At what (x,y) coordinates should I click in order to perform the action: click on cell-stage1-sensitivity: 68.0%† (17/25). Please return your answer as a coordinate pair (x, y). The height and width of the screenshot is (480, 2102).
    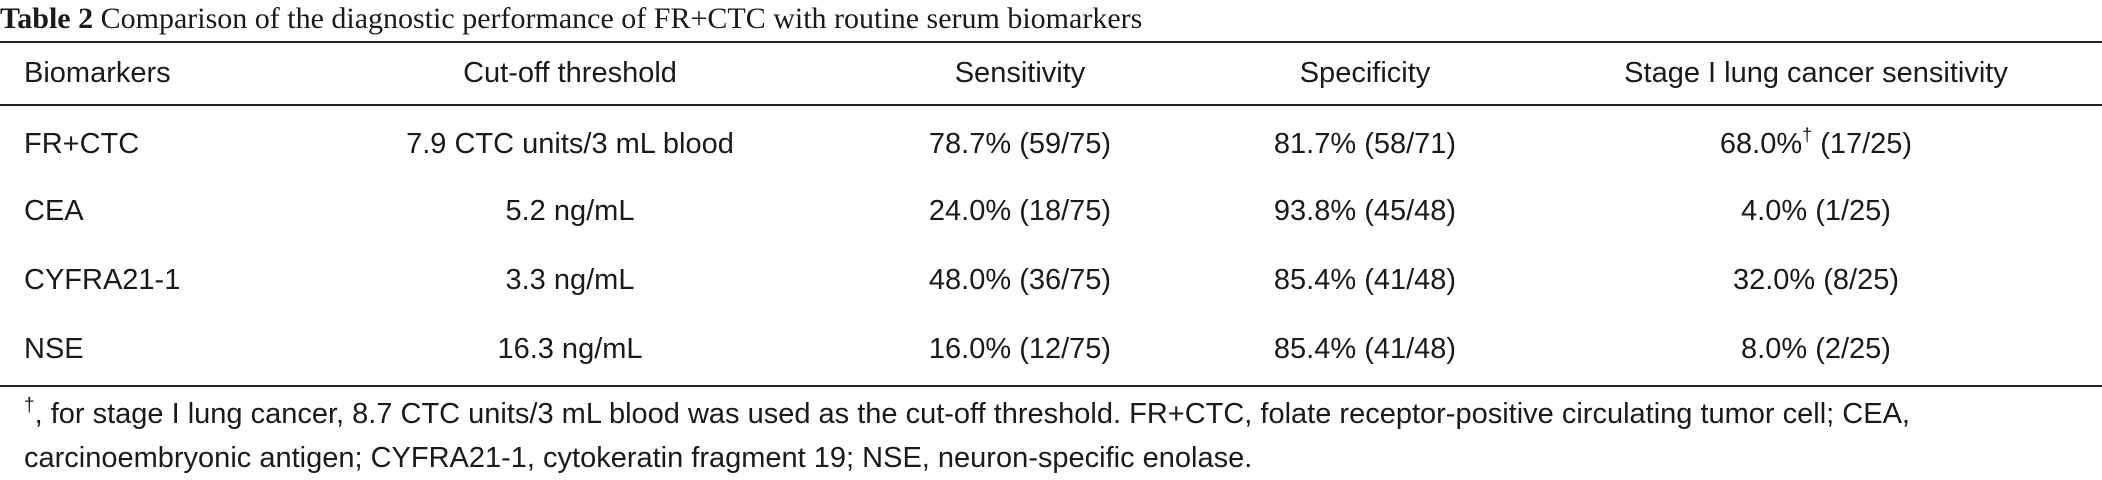
    Looking at the image, I should click on (1816, 144).